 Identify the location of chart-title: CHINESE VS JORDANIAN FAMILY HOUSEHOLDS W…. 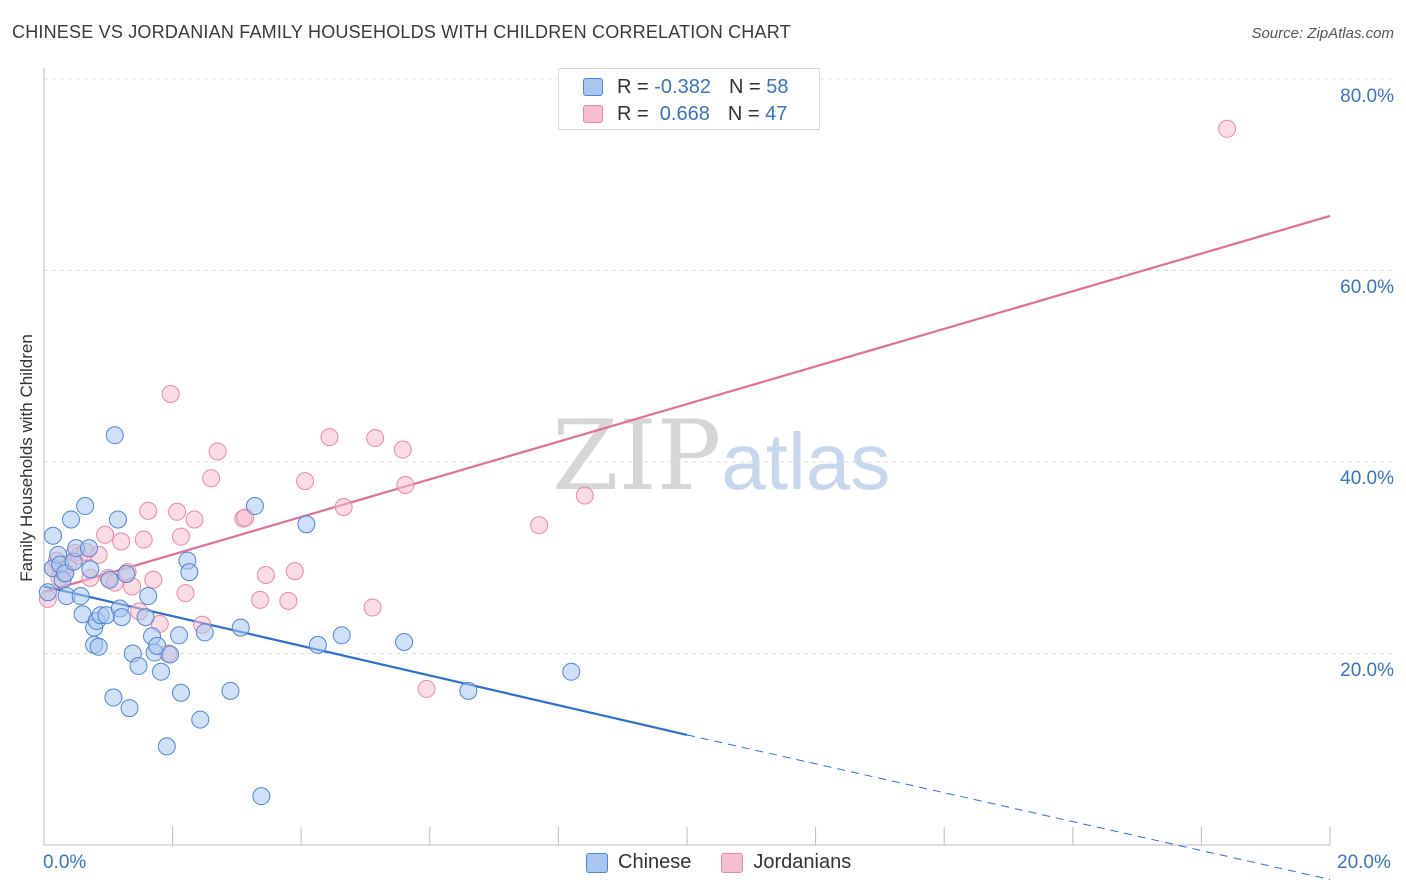
(401, 32).